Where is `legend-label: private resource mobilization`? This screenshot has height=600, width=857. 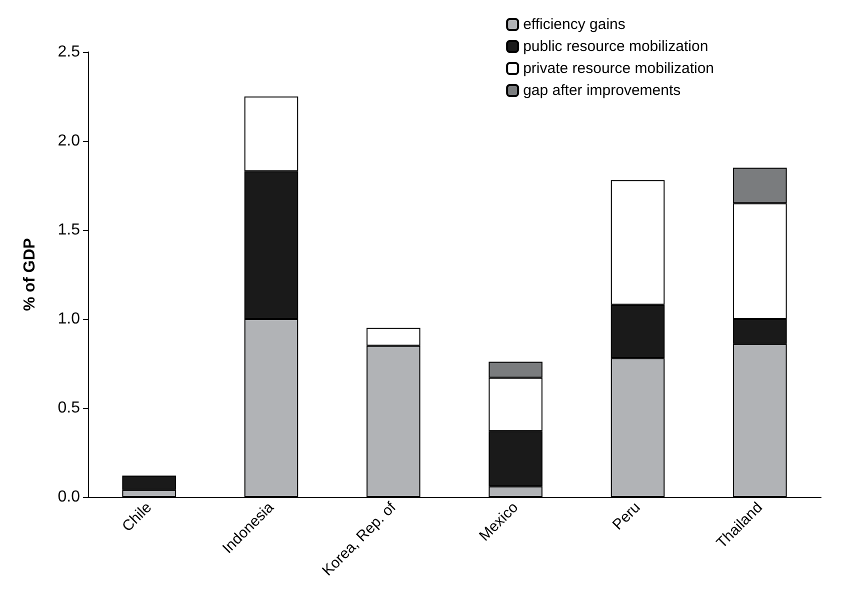 legend-label: private resource mobilization is located at coordinates (618, 68).